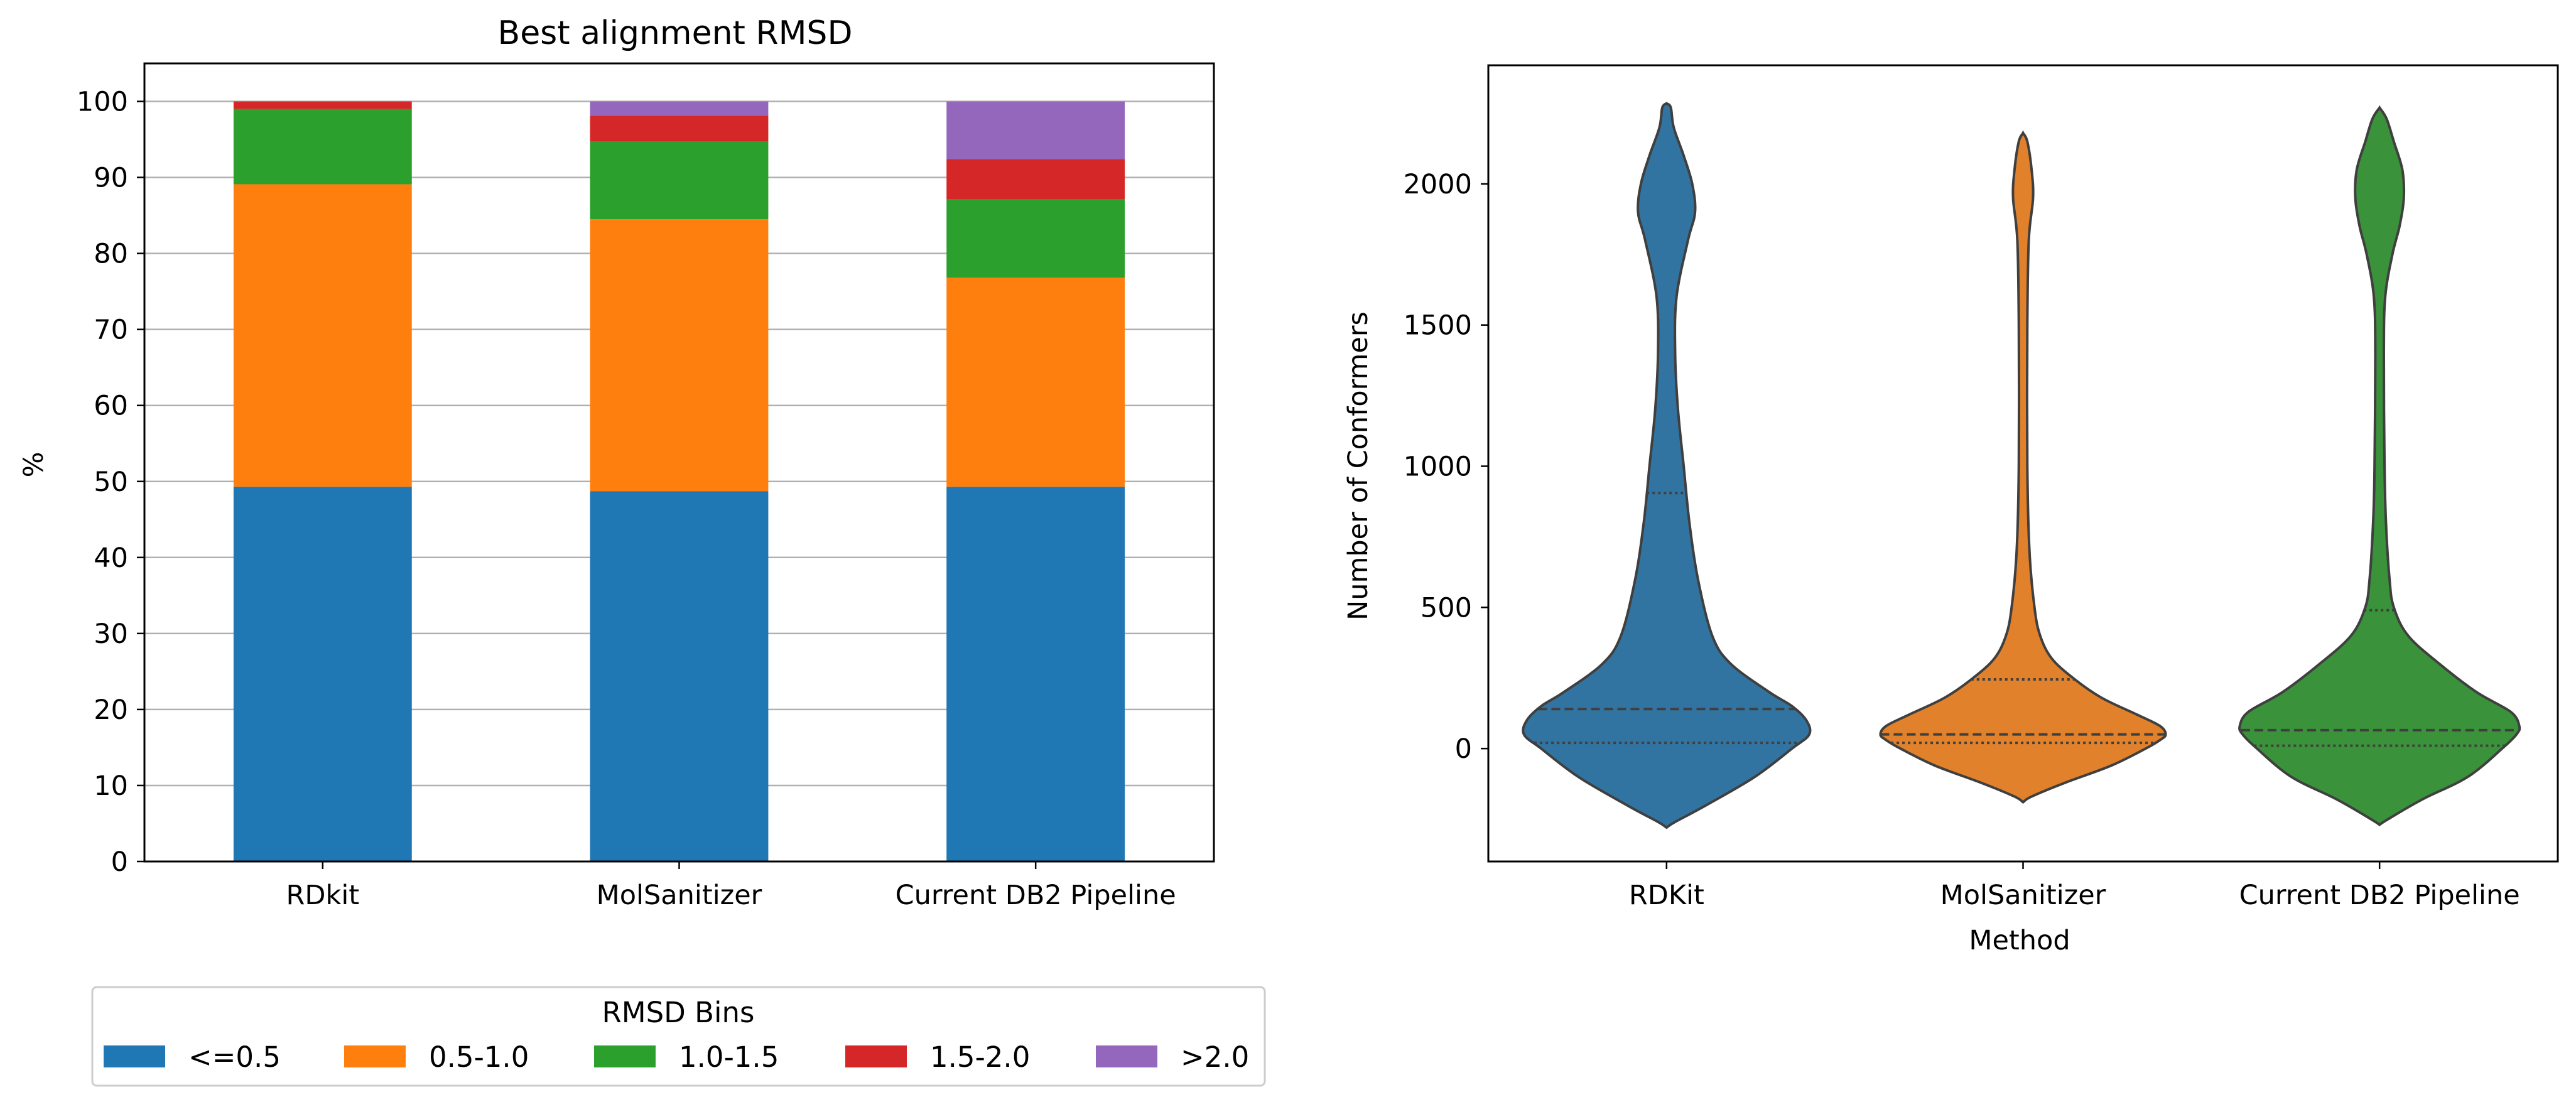 The width and height of the screenshot is (2576, 1107). I want to click on bar-x-tick-label: RDkit, so click(323, 895).